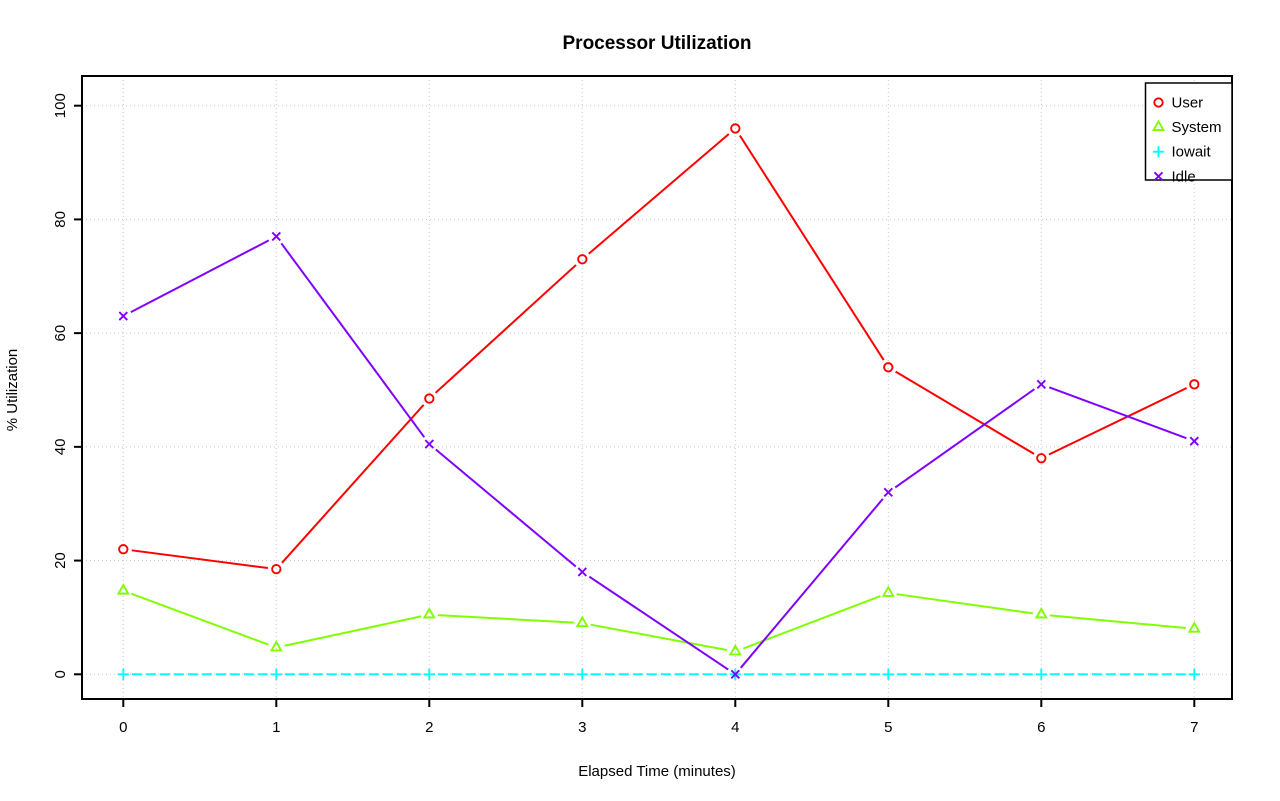 This screenshot has width=1280, height=801. What do you see at coordinates (735, 727) in the screenshot?
I see `x-tick-label: 4` at bounding box center [735, 727].